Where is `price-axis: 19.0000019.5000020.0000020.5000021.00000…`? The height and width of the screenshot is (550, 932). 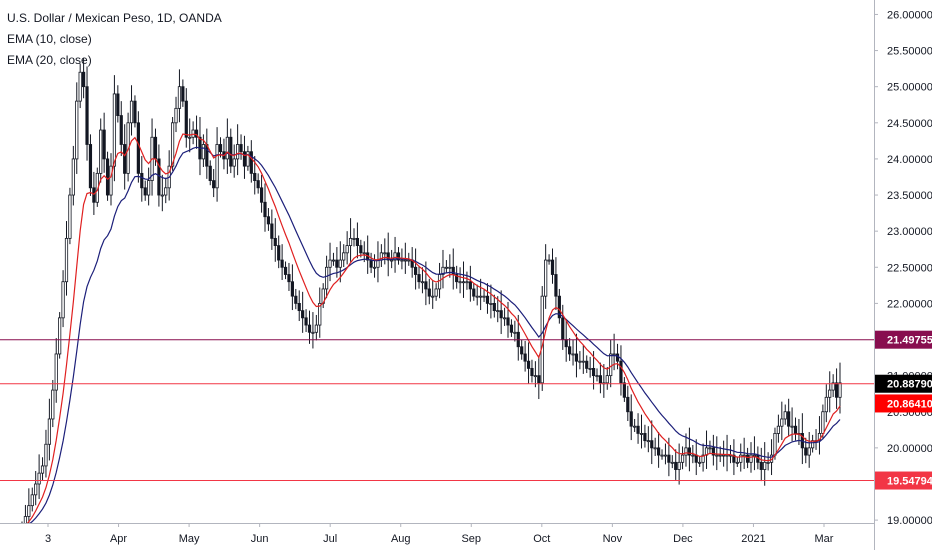 price-axis: 19.0000019.5000020.0000020.5000021.00000… is located at coordinates (903, 275).